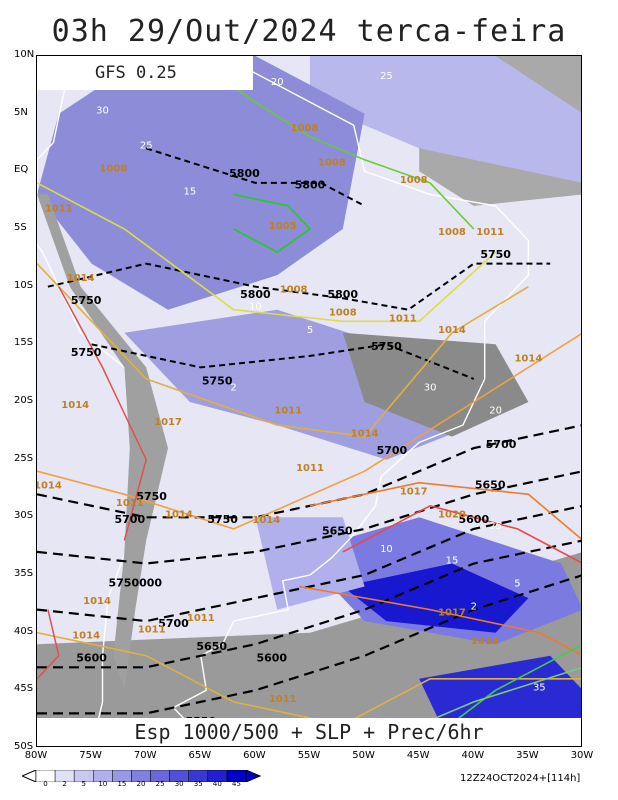 The height and width of the screenshot is (800, 618). Describe the element at coordinates (179, 784) in the screenshot. I see `colorbar-tick-label: 30` at that location.